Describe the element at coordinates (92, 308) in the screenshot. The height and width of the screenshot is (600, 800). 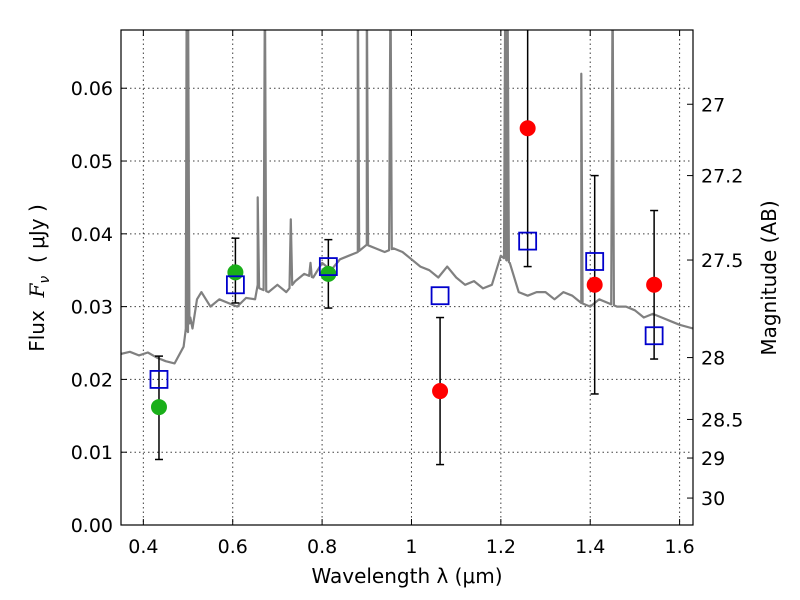
I see `y-tick-label: 0.03` at that location.